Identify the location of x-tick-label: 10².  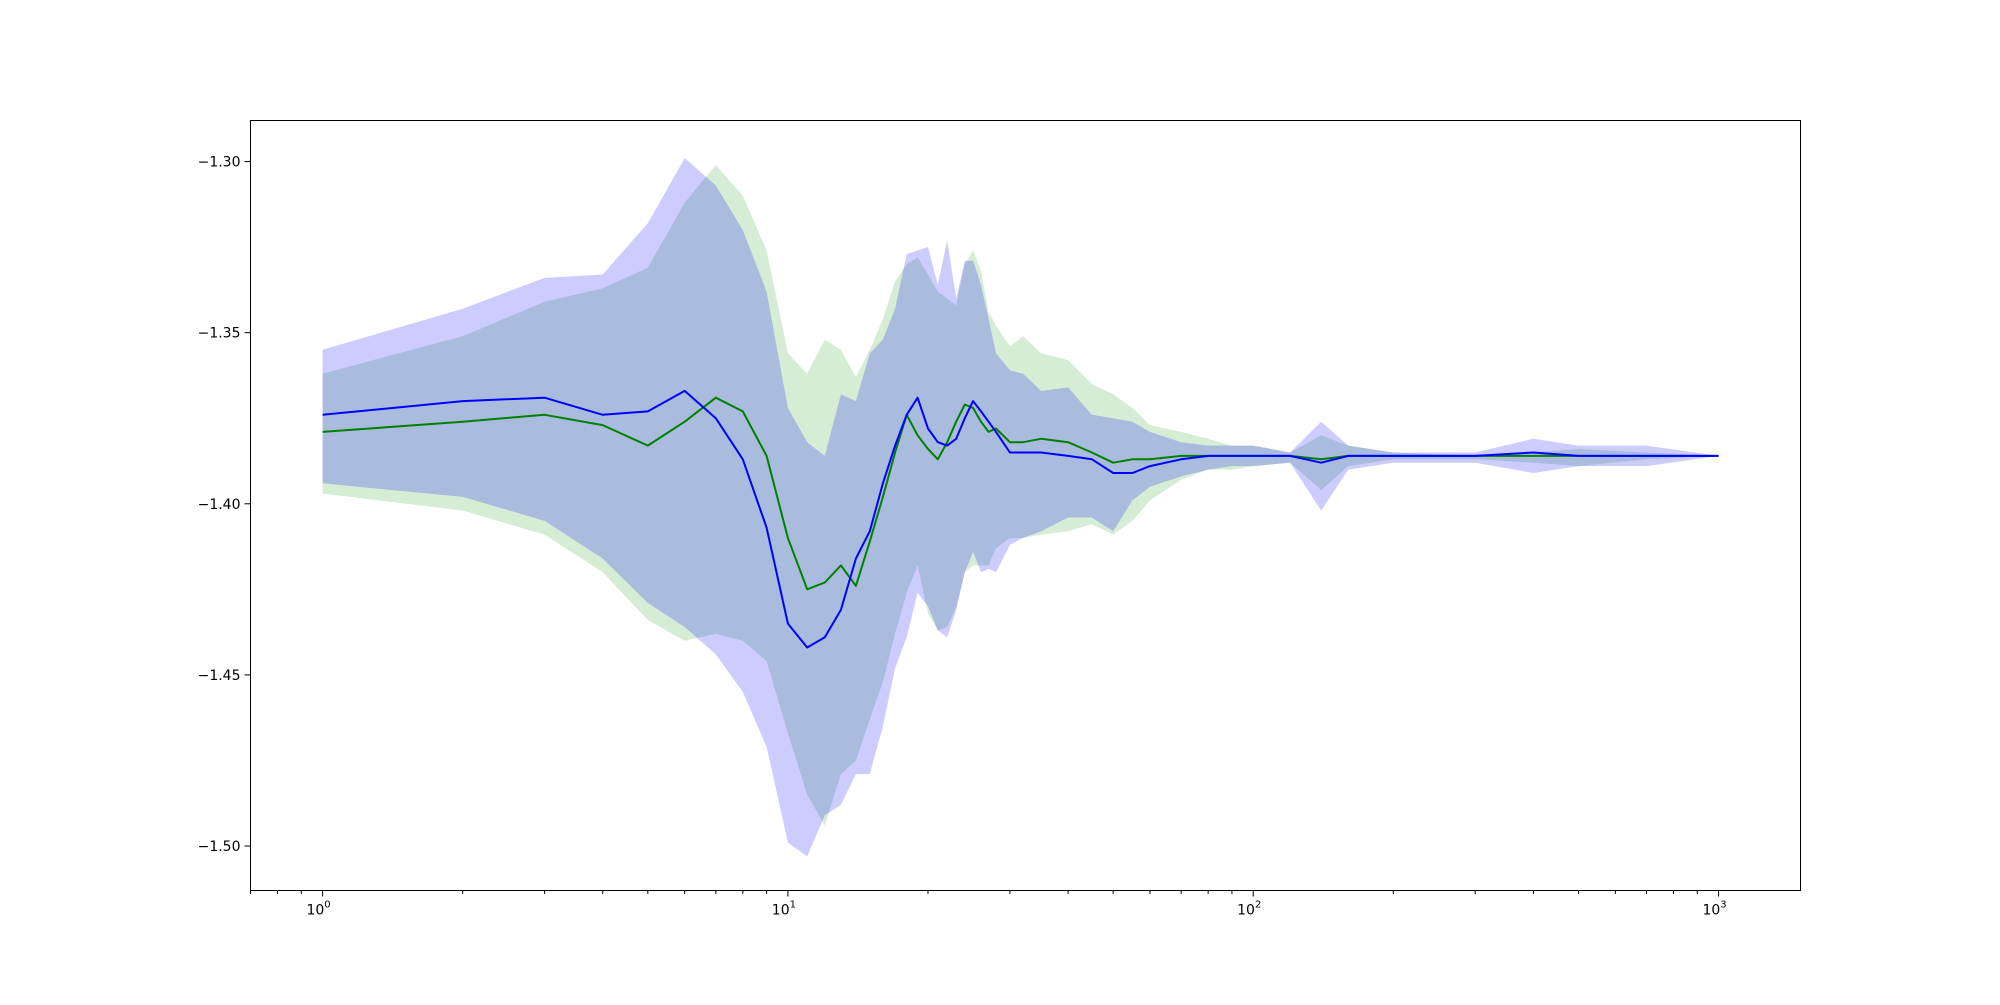
(1249, 909).